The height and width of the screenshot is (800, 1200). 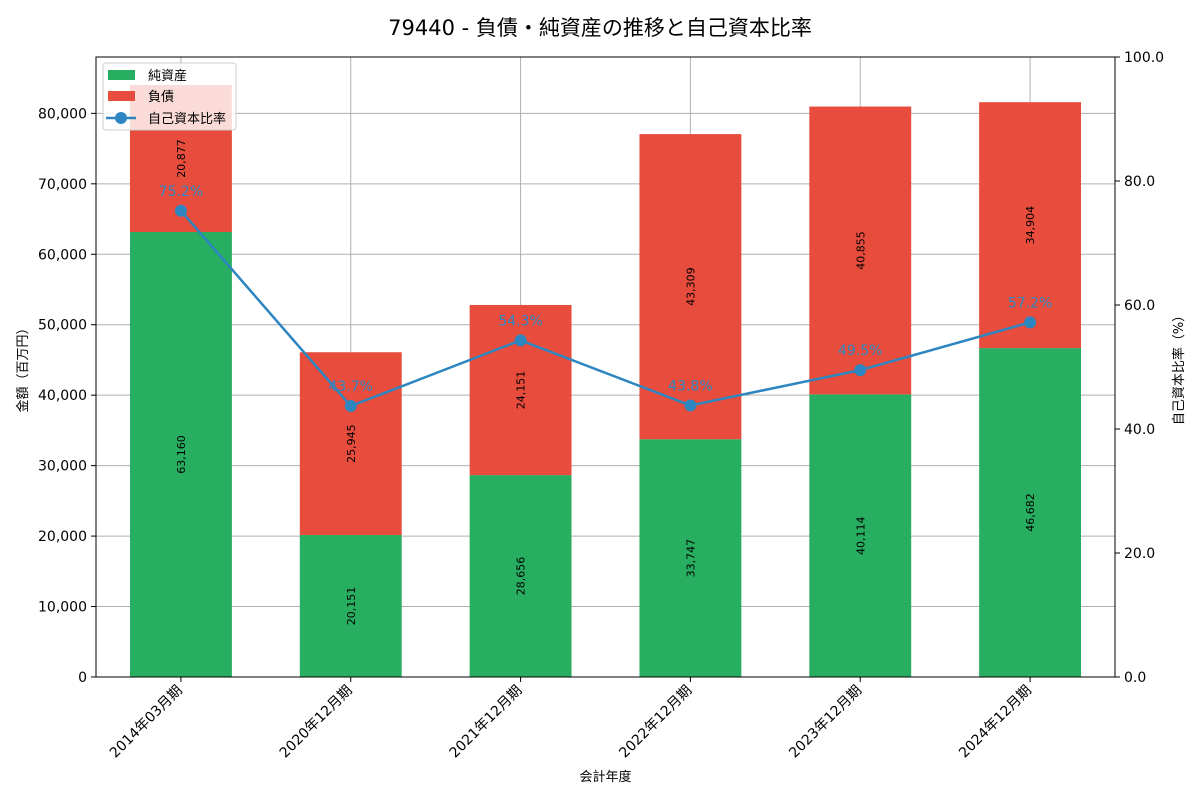 I want to click on bar-label-net-assets: 40,114, so click(x=860, y=535).